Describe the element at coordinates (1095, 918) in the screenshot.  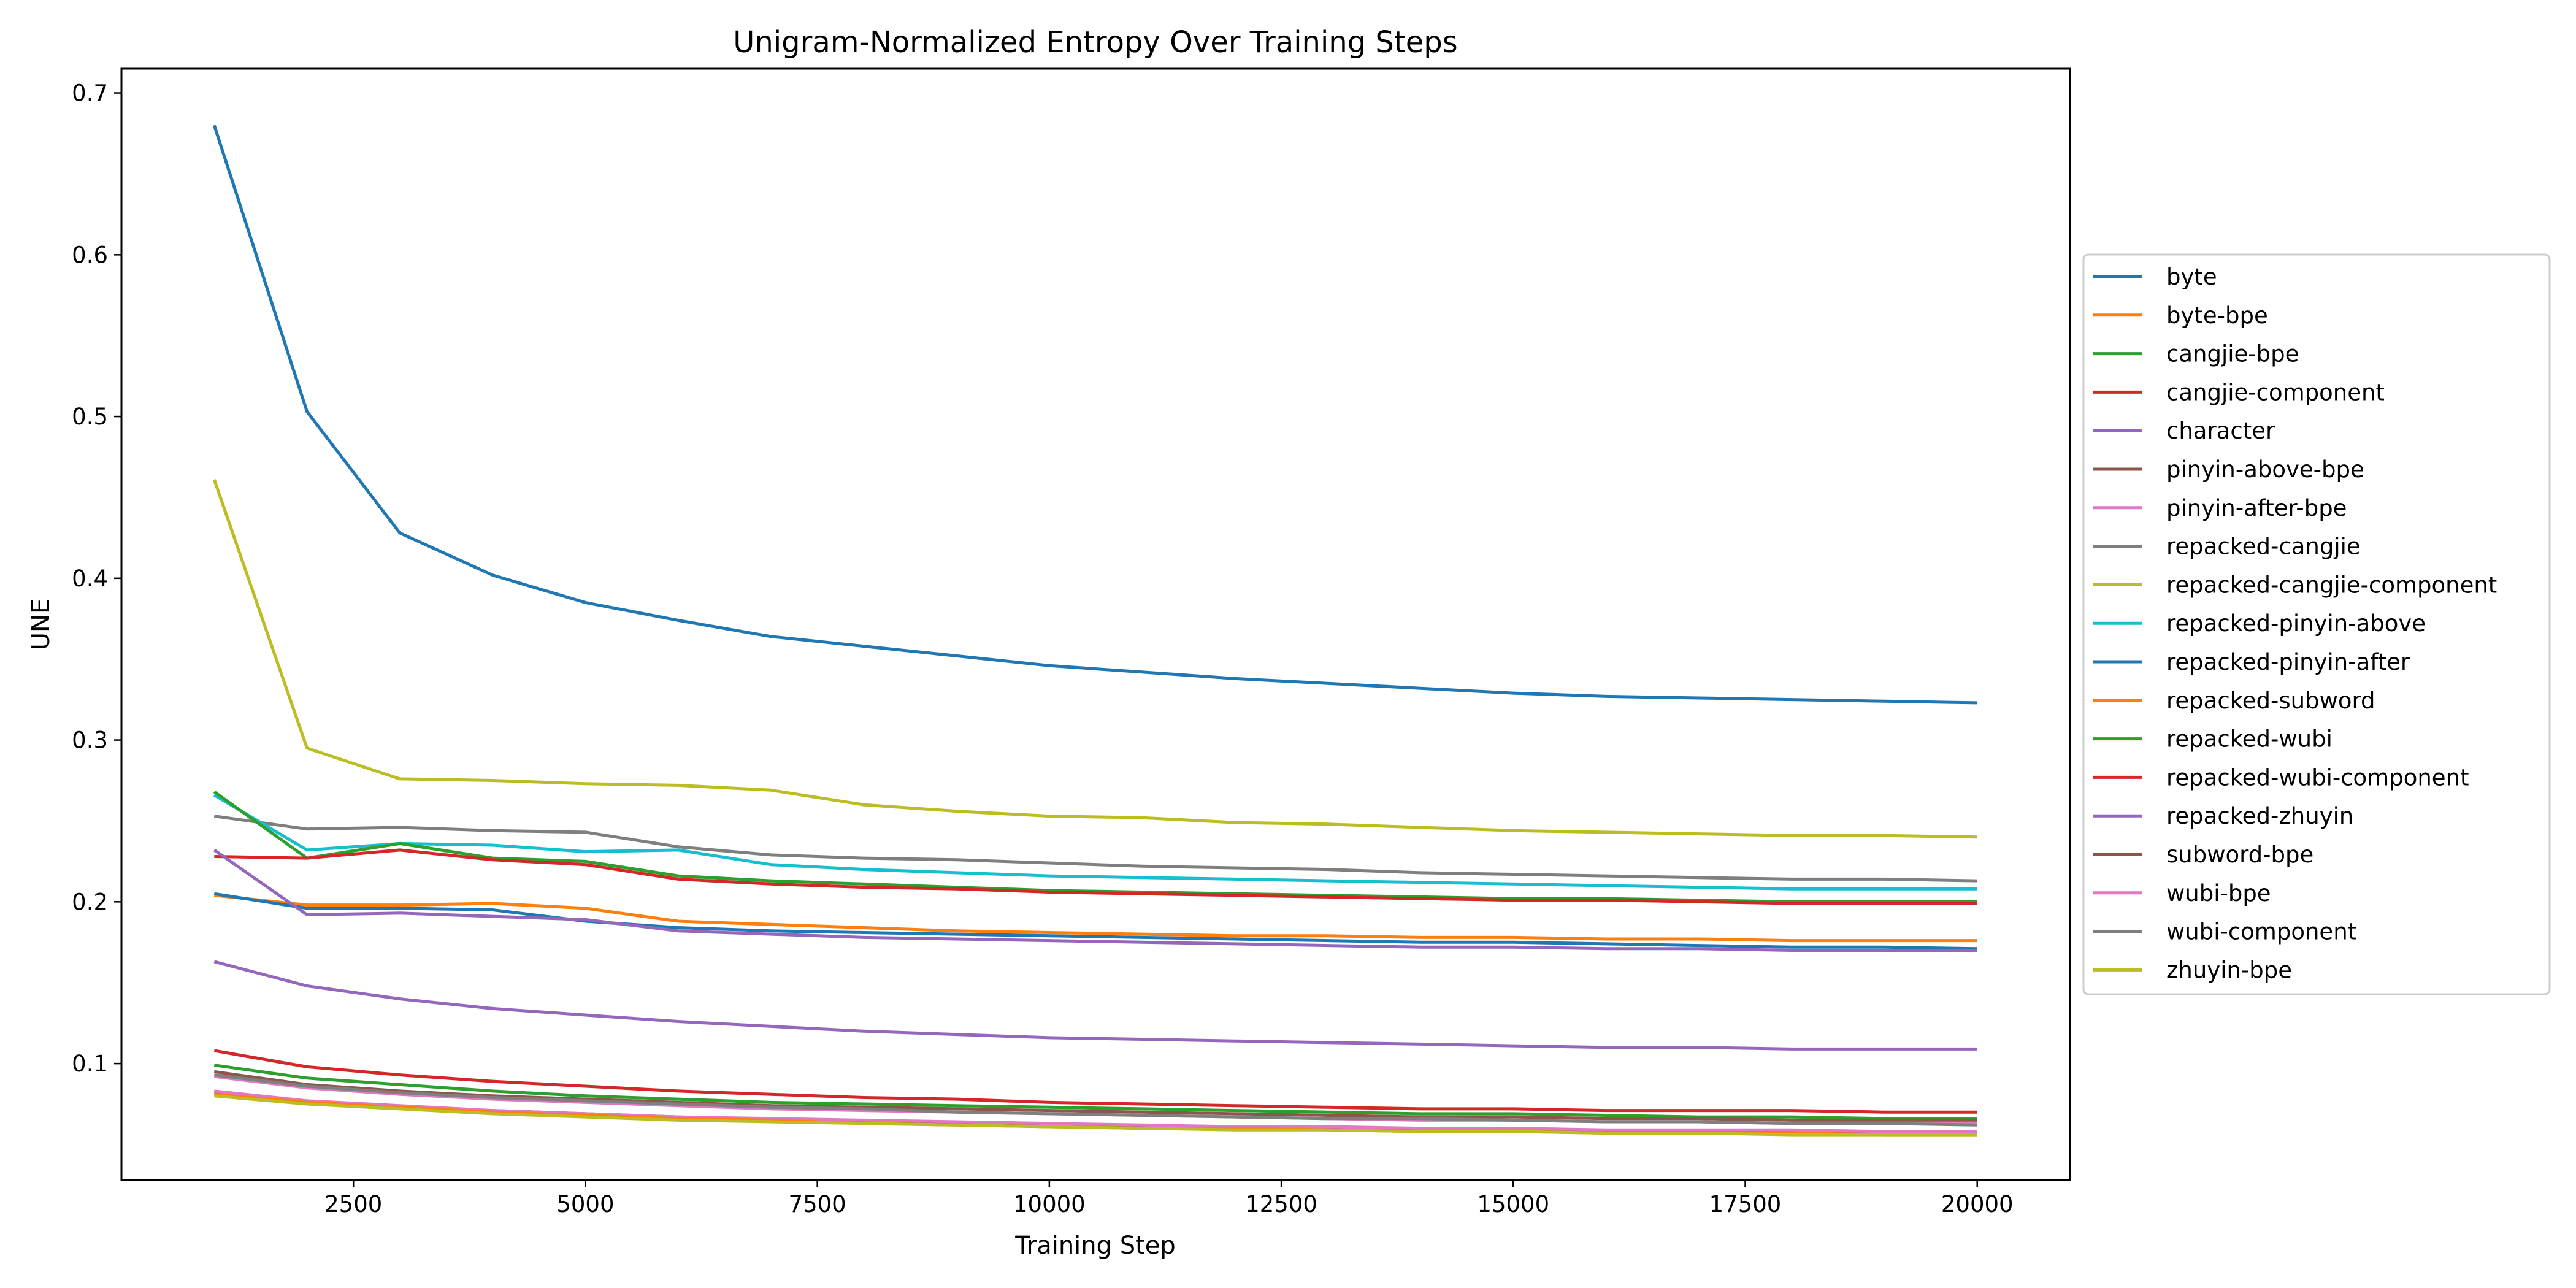
I see `series-line-byte-bpe` at that location.